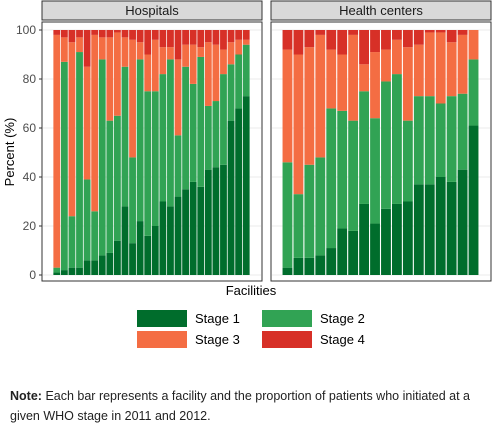 This screenshot has width=494, height=426. Describe the element at coordinates (30, 177) in the screenshot. I see `y-tick-label: 40` at that location.